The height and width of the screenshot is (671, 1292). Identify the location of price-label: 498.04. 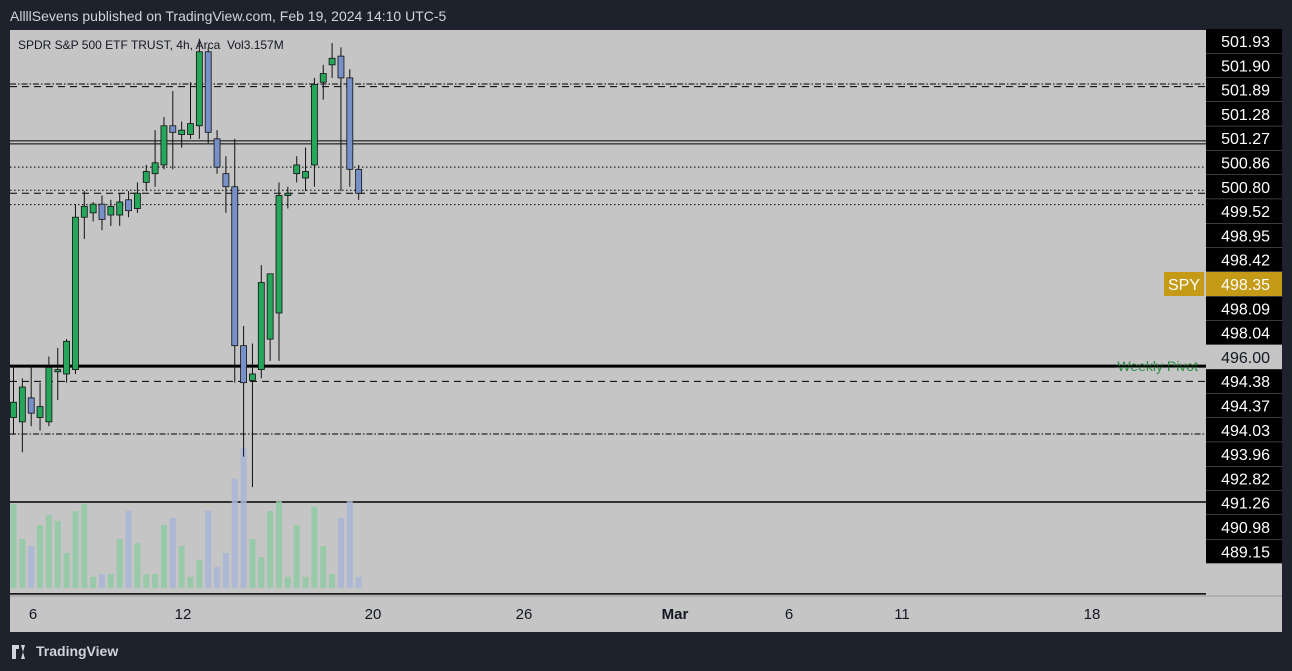
(1245, 334).